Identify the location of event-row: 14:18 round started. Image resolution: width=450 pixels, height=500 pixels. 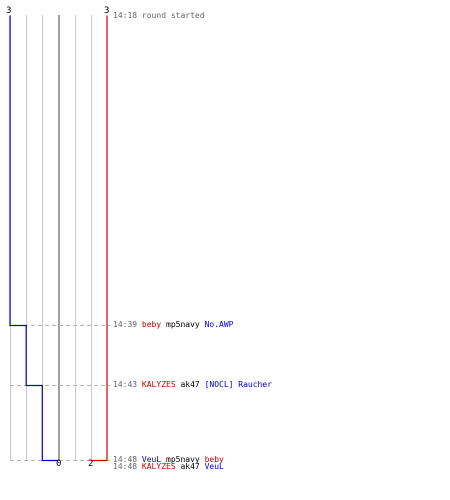
(159, 15).